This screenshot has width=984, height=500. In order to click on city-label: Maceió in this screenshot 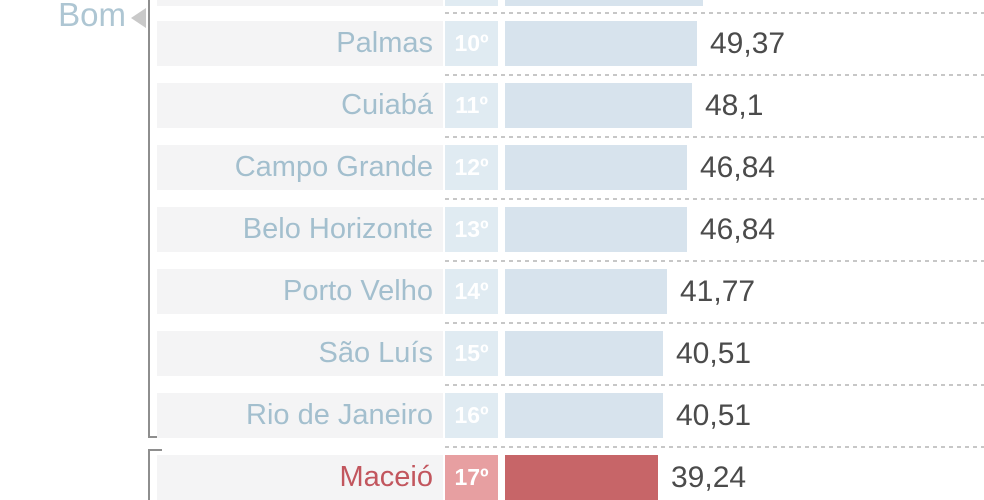, I will do `click(300, 477)`.